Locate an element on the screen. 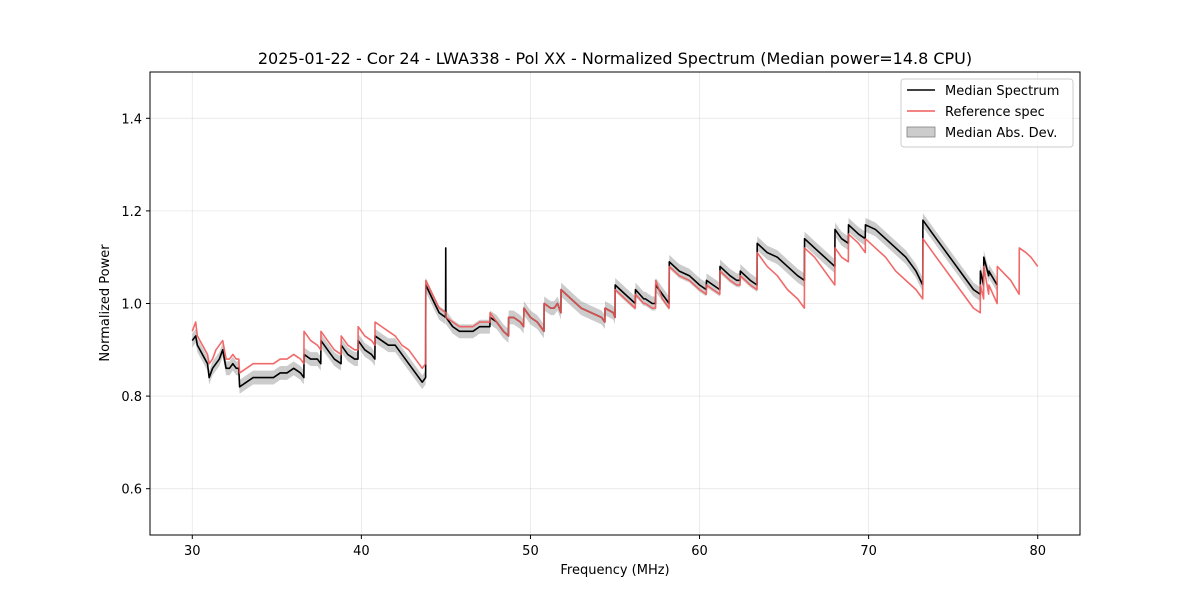  y-axis-label: Normalized Power is located at coordinates (105, 303).